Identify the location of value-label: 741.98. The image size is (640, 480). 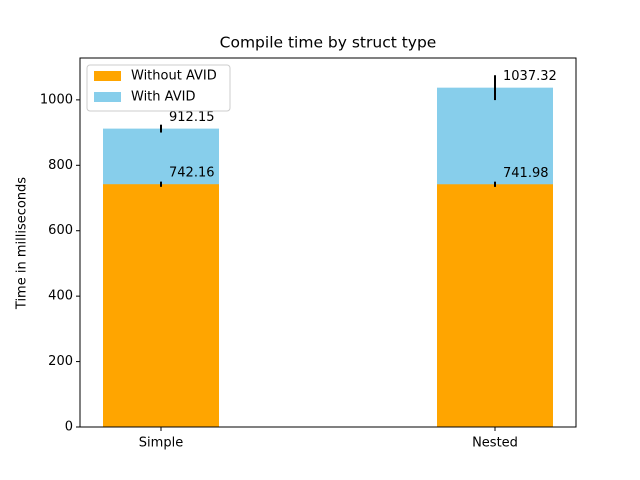
(526, 173).